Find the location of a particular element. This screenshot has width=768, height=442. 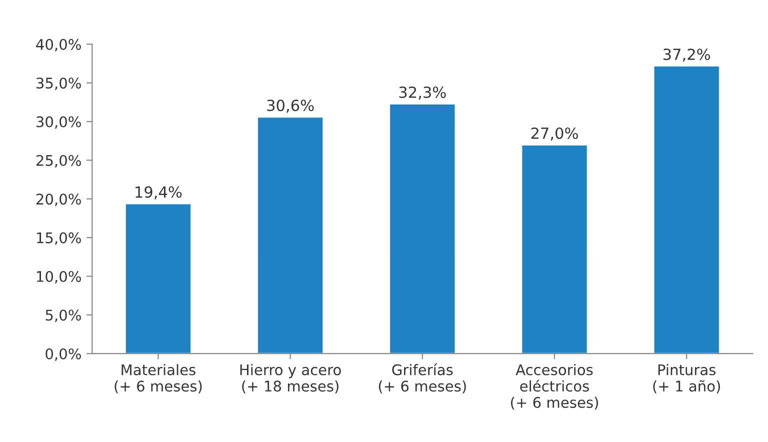

x-tick-label: Hierro y acero (+ 18 meses) is located at coordinates (290, 379).